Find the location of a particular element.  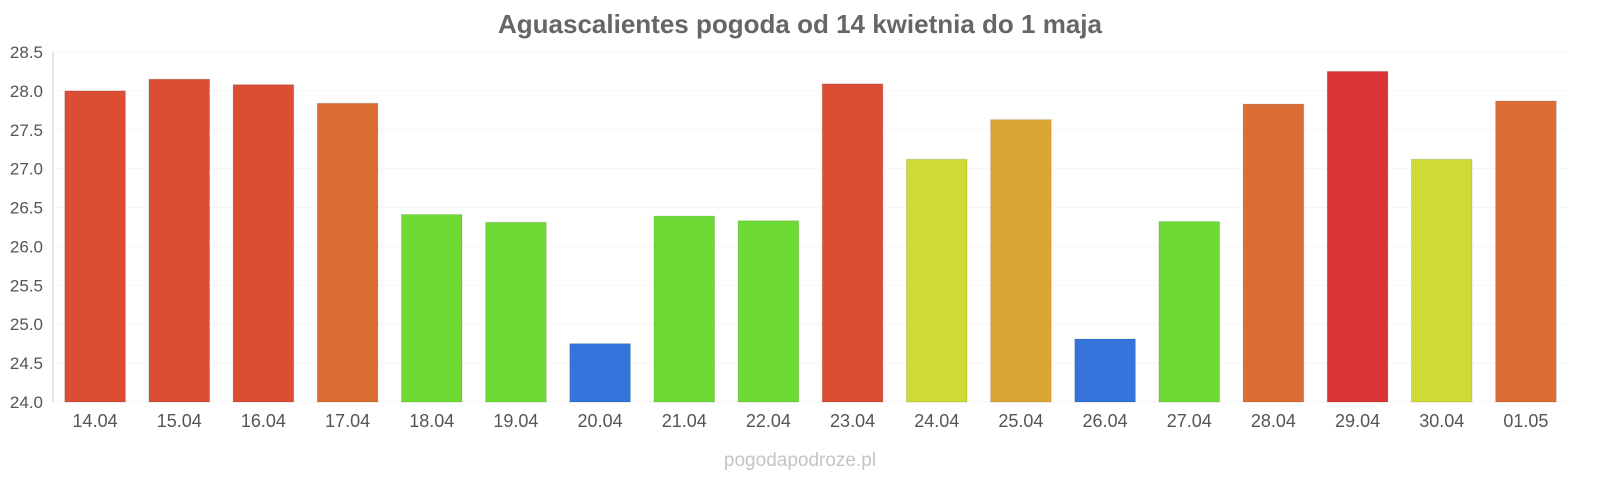

footer-watermark: pogodapodroze.pl is located at coordinates (800, 460).